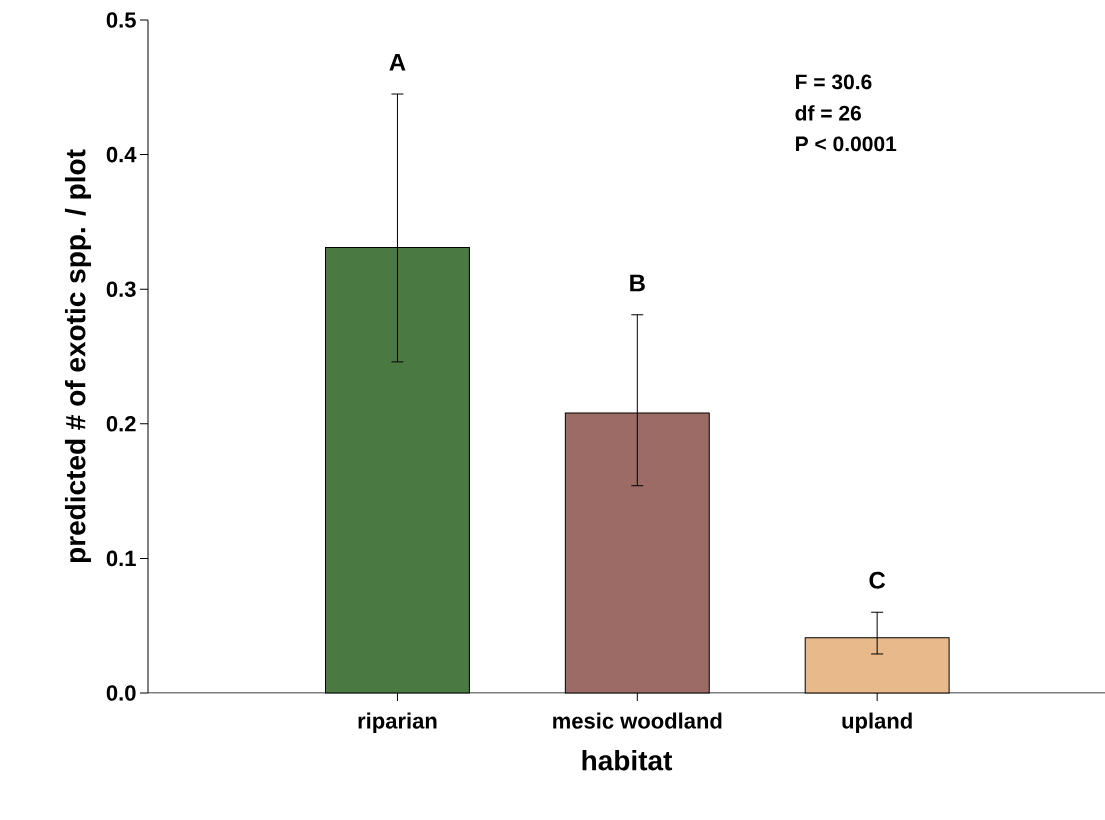 The height and width of the screenshot is (820, 1105). Describe the element at coordinates (877, 723) in the screenshot. I see `x-tick-label: upland` at that location.